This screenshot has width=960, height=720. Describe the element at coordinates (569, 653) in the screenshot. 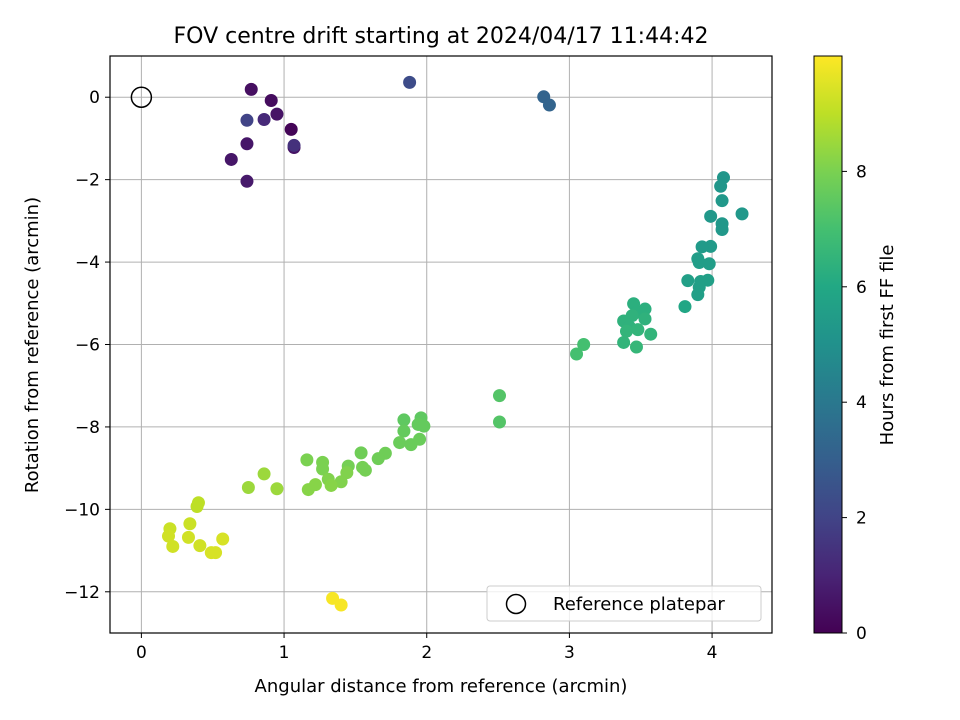

I see `x-tick-label: 3` at that location.